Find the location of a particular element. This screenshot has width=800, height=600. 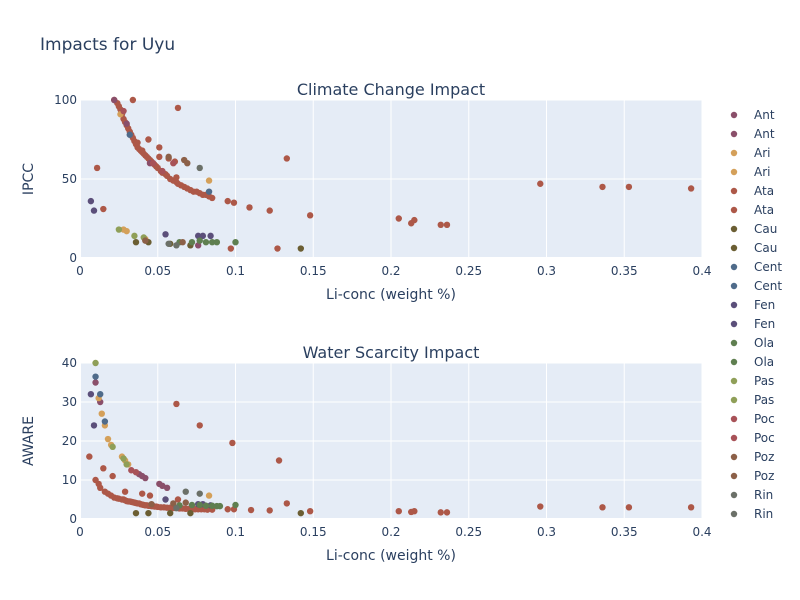

legend-item-pas: Pas is located at coordinates (752, 400).